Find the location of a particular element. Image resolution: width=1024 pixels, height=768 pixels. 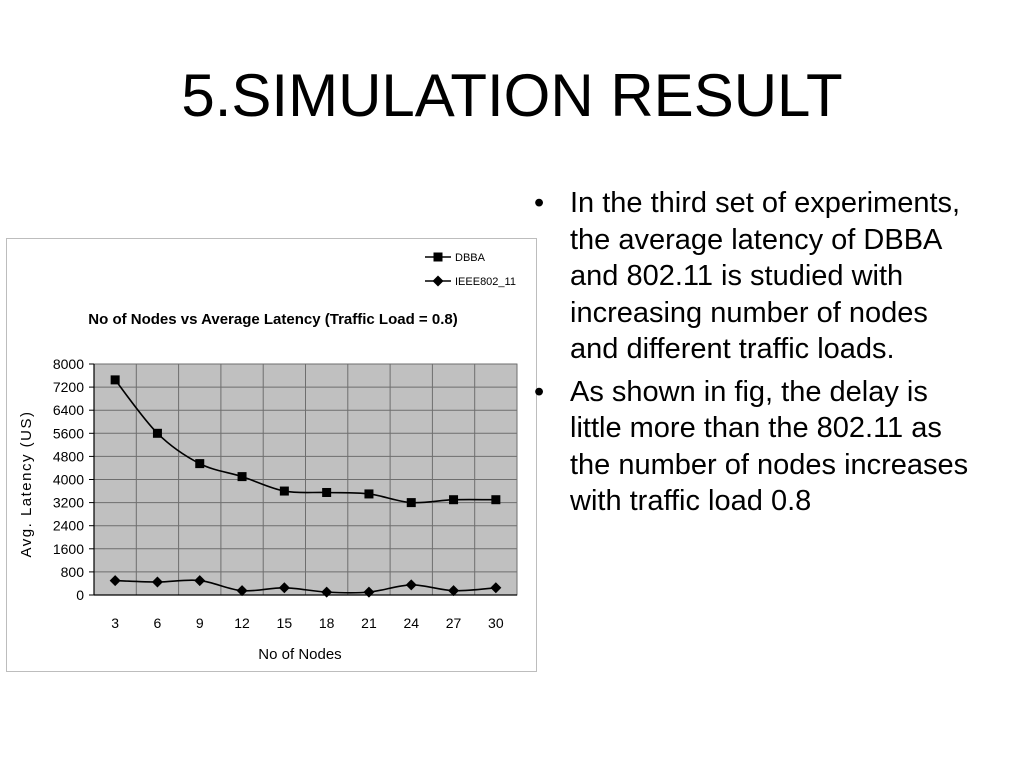

series-line-dbba is located at coordinates (305, 441).